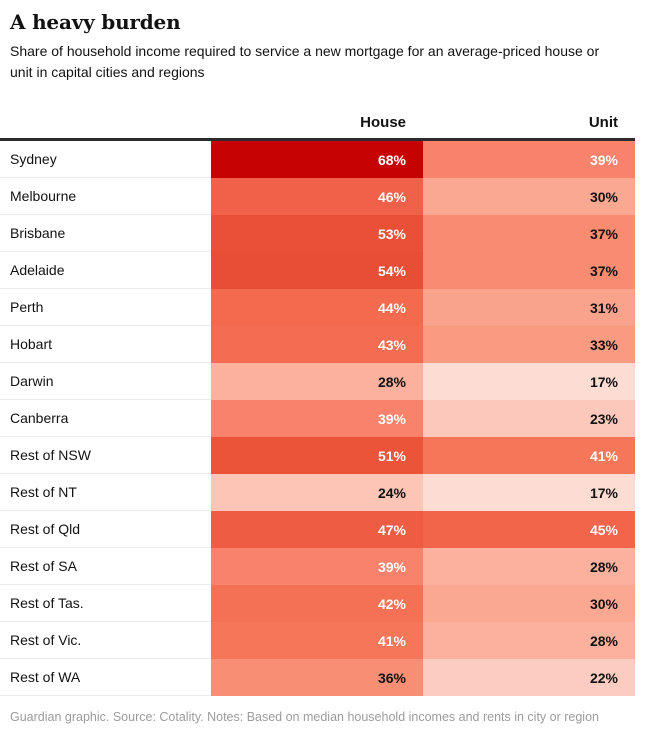  I want to click on table-row: Rest of Tas. 42% 30%, so click(317, 603).